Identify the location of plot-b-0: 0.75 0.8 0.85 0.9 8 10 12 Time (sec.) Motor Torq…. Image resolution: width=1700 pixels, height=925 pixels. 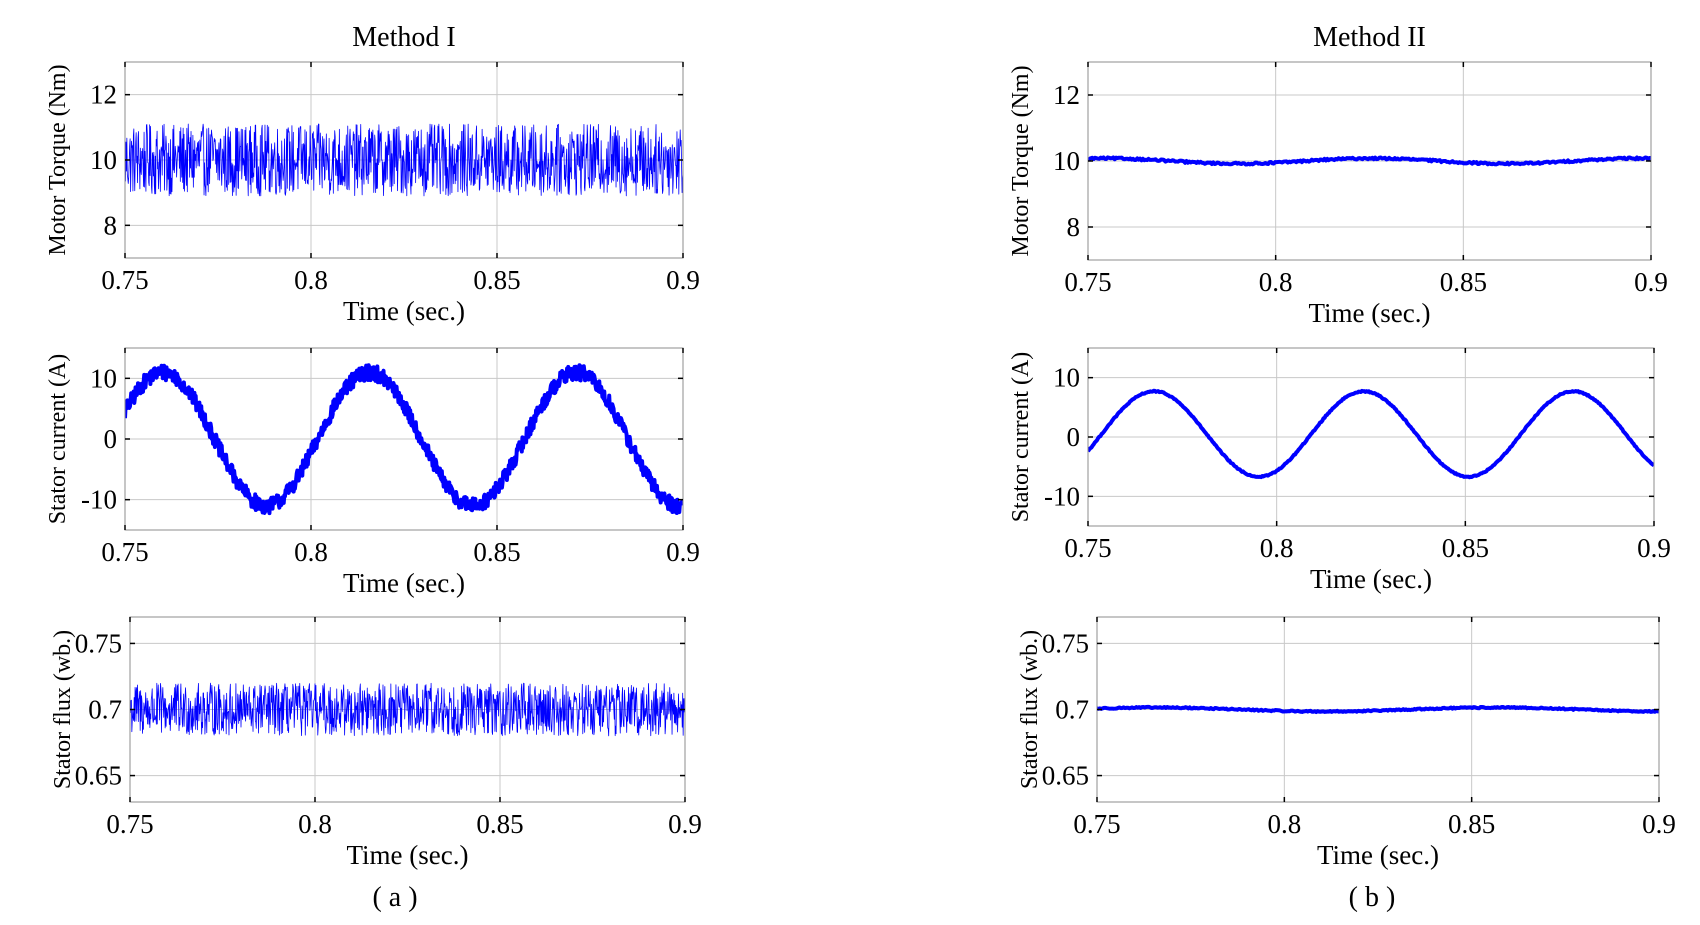
(1338, 175).